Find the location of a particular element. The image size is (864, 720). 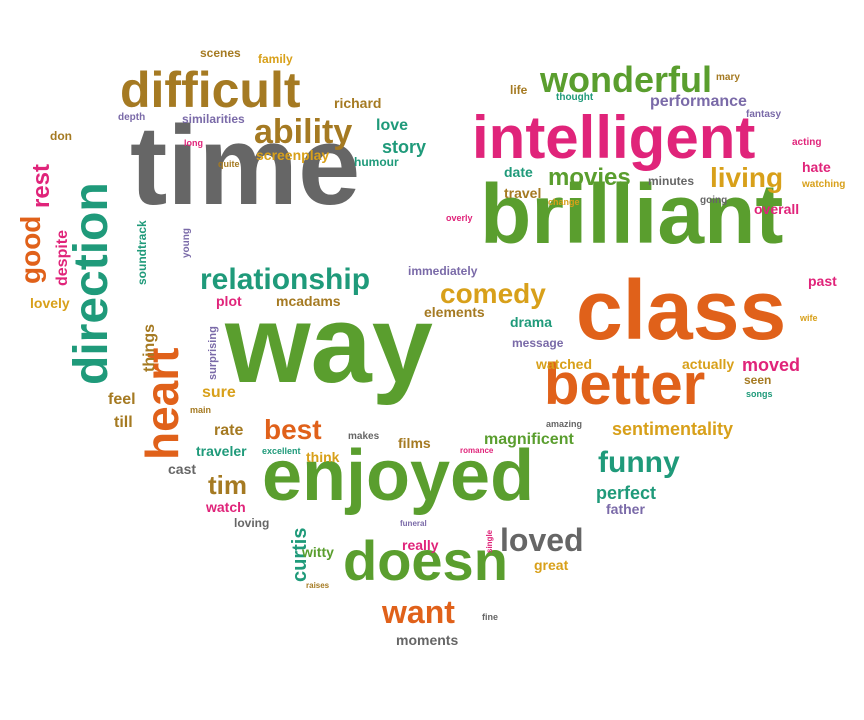

cloud-word-comedy: comedy is located at coordinates (493, 293).